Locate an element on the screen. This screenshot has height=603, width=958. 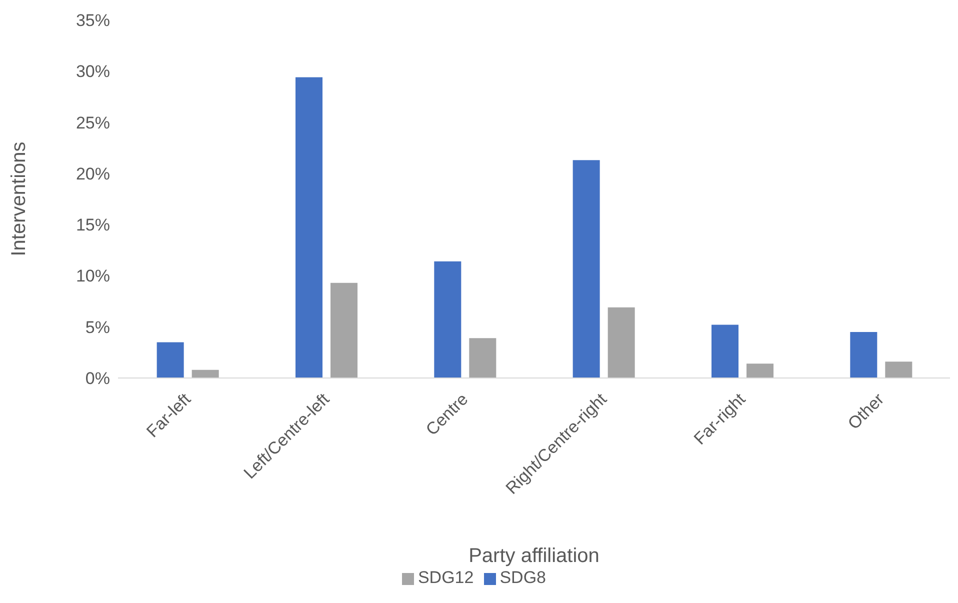
y-tick-label: 0% is located at coordinates (97, 378).